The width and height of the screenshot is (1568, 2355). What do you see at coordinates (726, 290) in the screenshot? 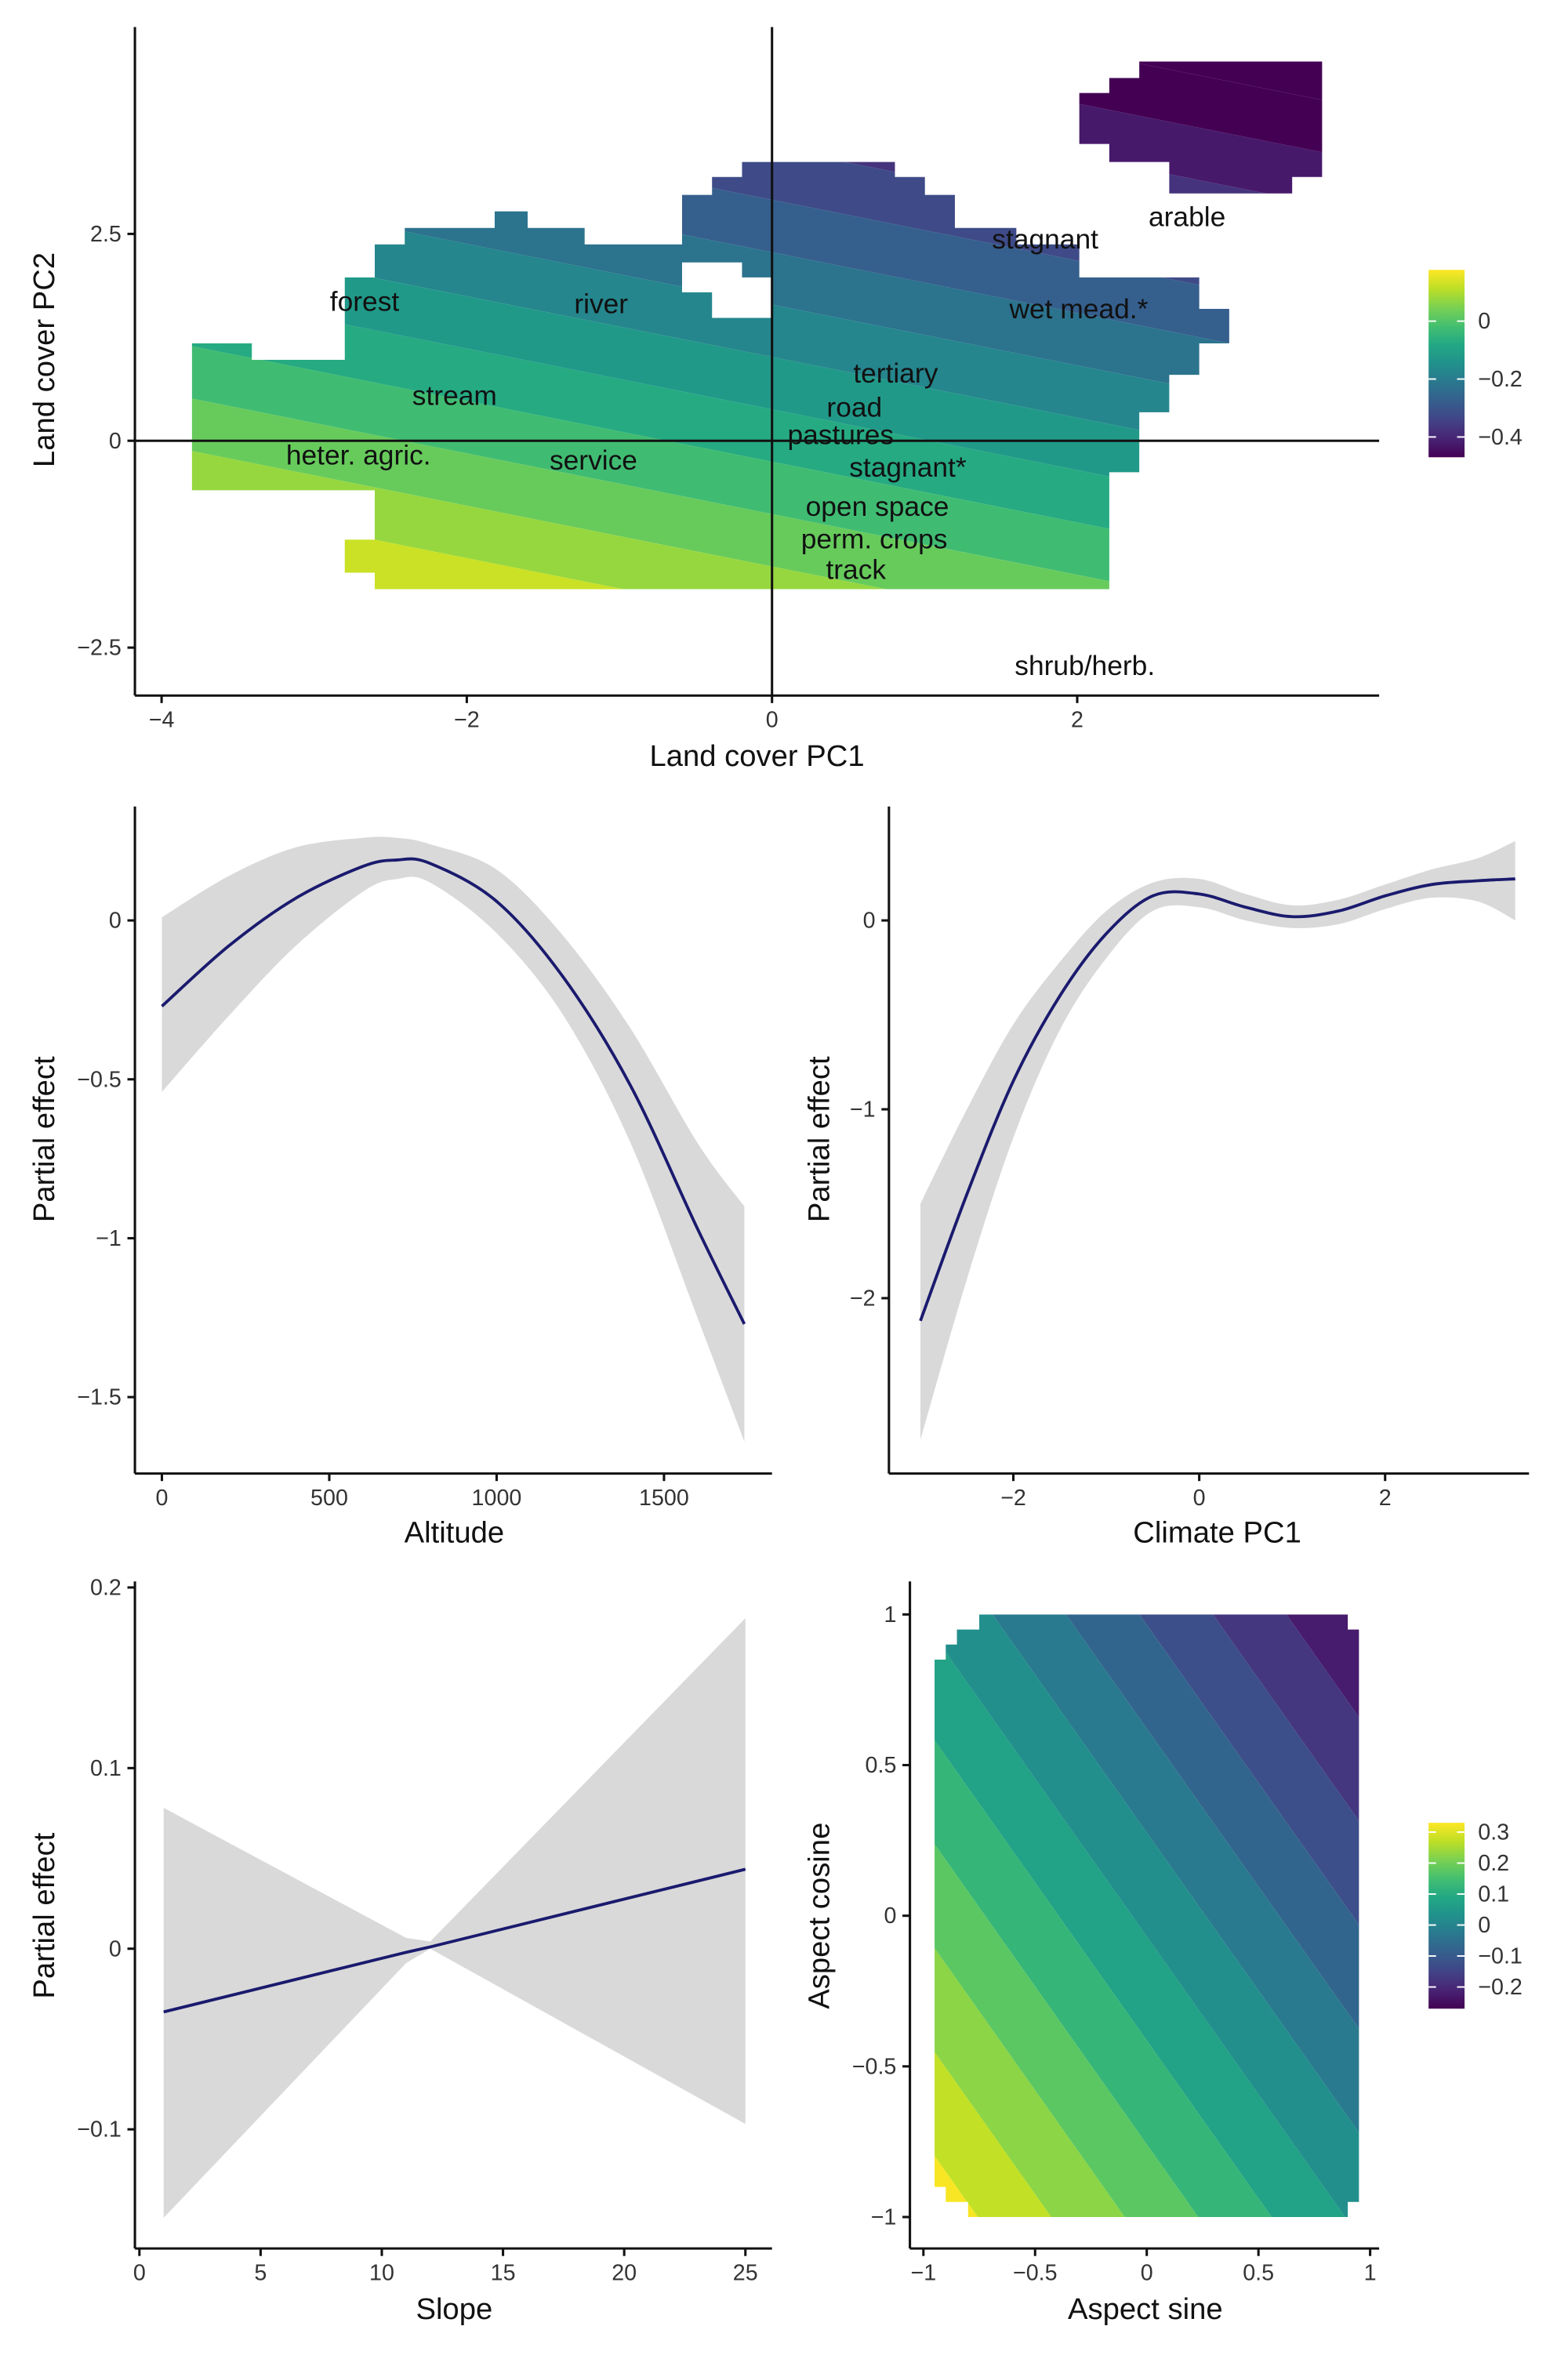
I see `heatmap-hole` at bounding box center [726, 290].